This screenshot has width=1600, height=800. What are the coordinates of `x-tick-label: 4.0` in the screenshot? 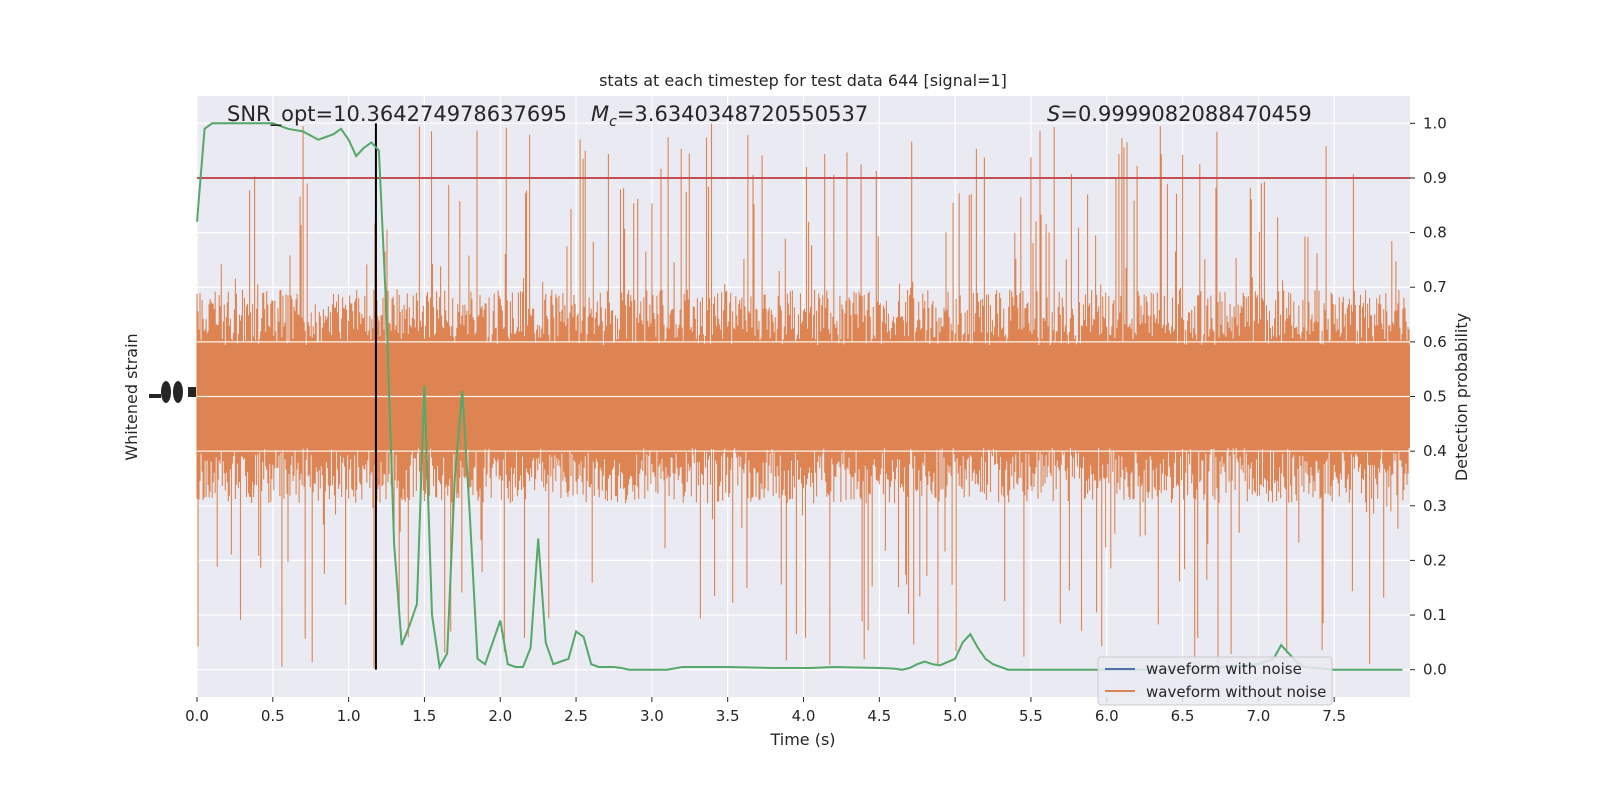 It's located at (804, 716).